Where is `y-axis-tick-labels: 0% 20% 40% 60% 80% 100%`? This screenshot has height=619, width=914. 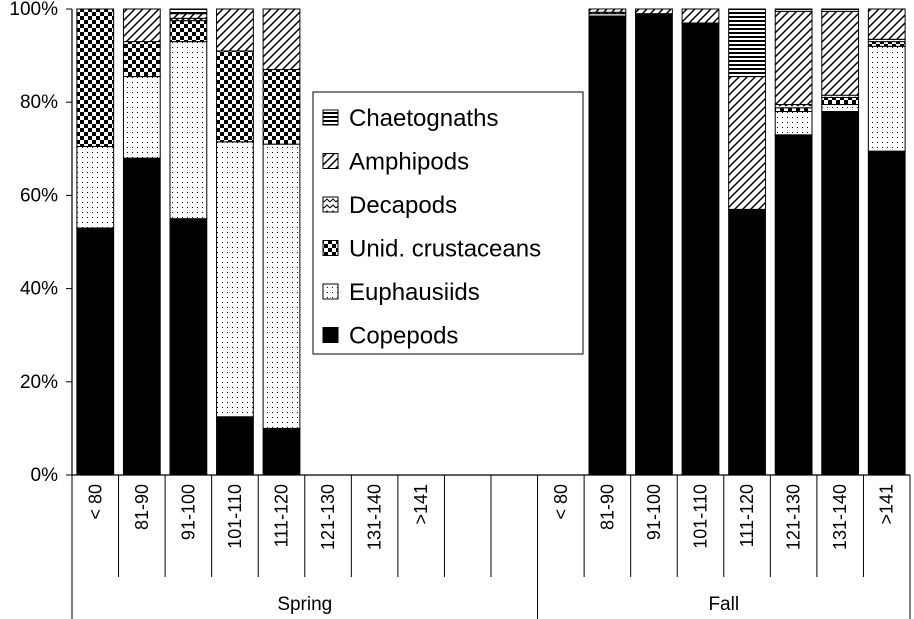 y-axis-tick-labels: 0% 20% 40% 60% 80% 100% is located at coordinates (33, 243).